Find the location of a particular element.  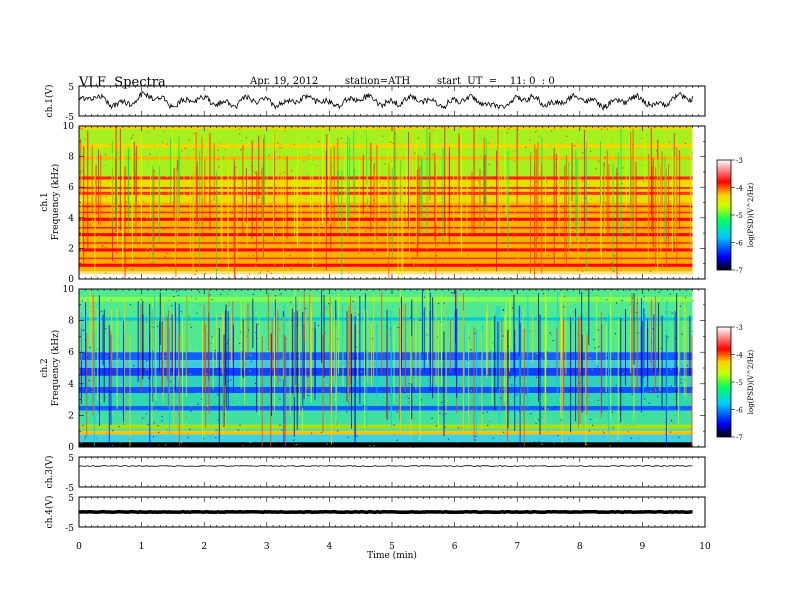

time-tick-label: 4 is located at coordinates (330, 547).